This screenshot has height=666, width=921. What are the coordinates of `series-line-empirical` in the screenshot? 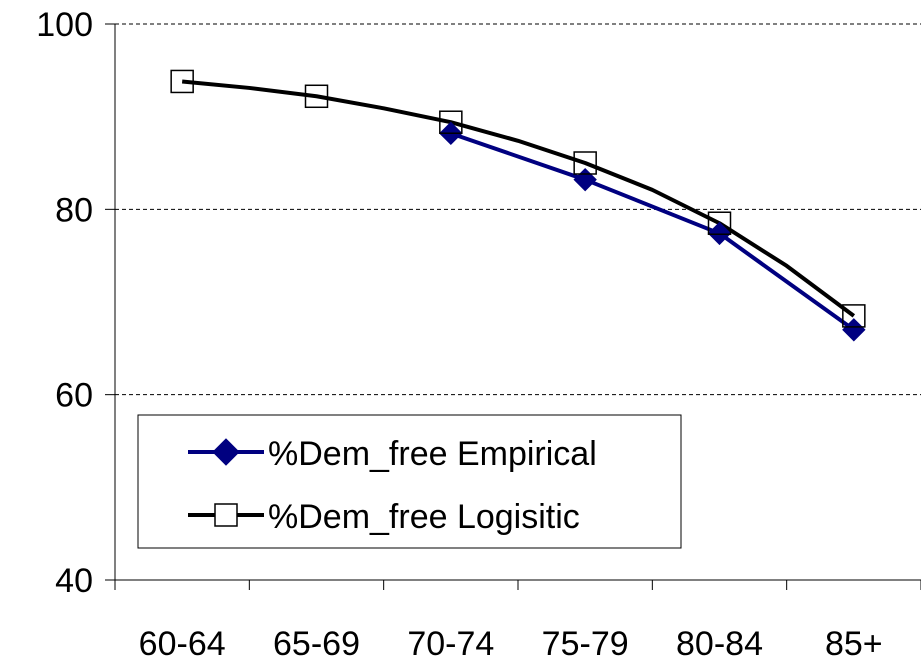 It's located at (652, 231).